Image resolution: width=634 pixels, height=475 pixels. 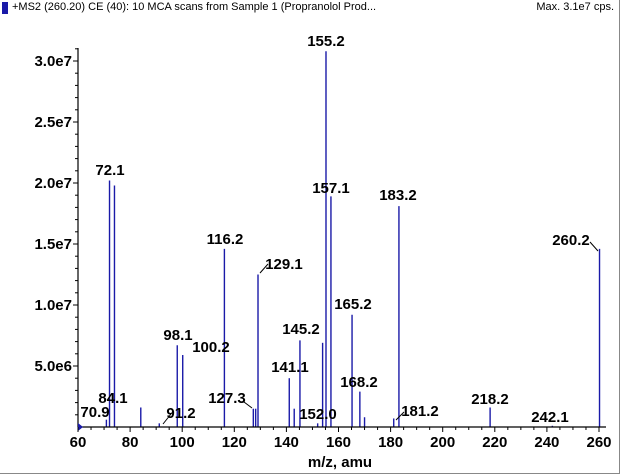 I want to click on peak-label: 98.1, so click(x=177, y=335).